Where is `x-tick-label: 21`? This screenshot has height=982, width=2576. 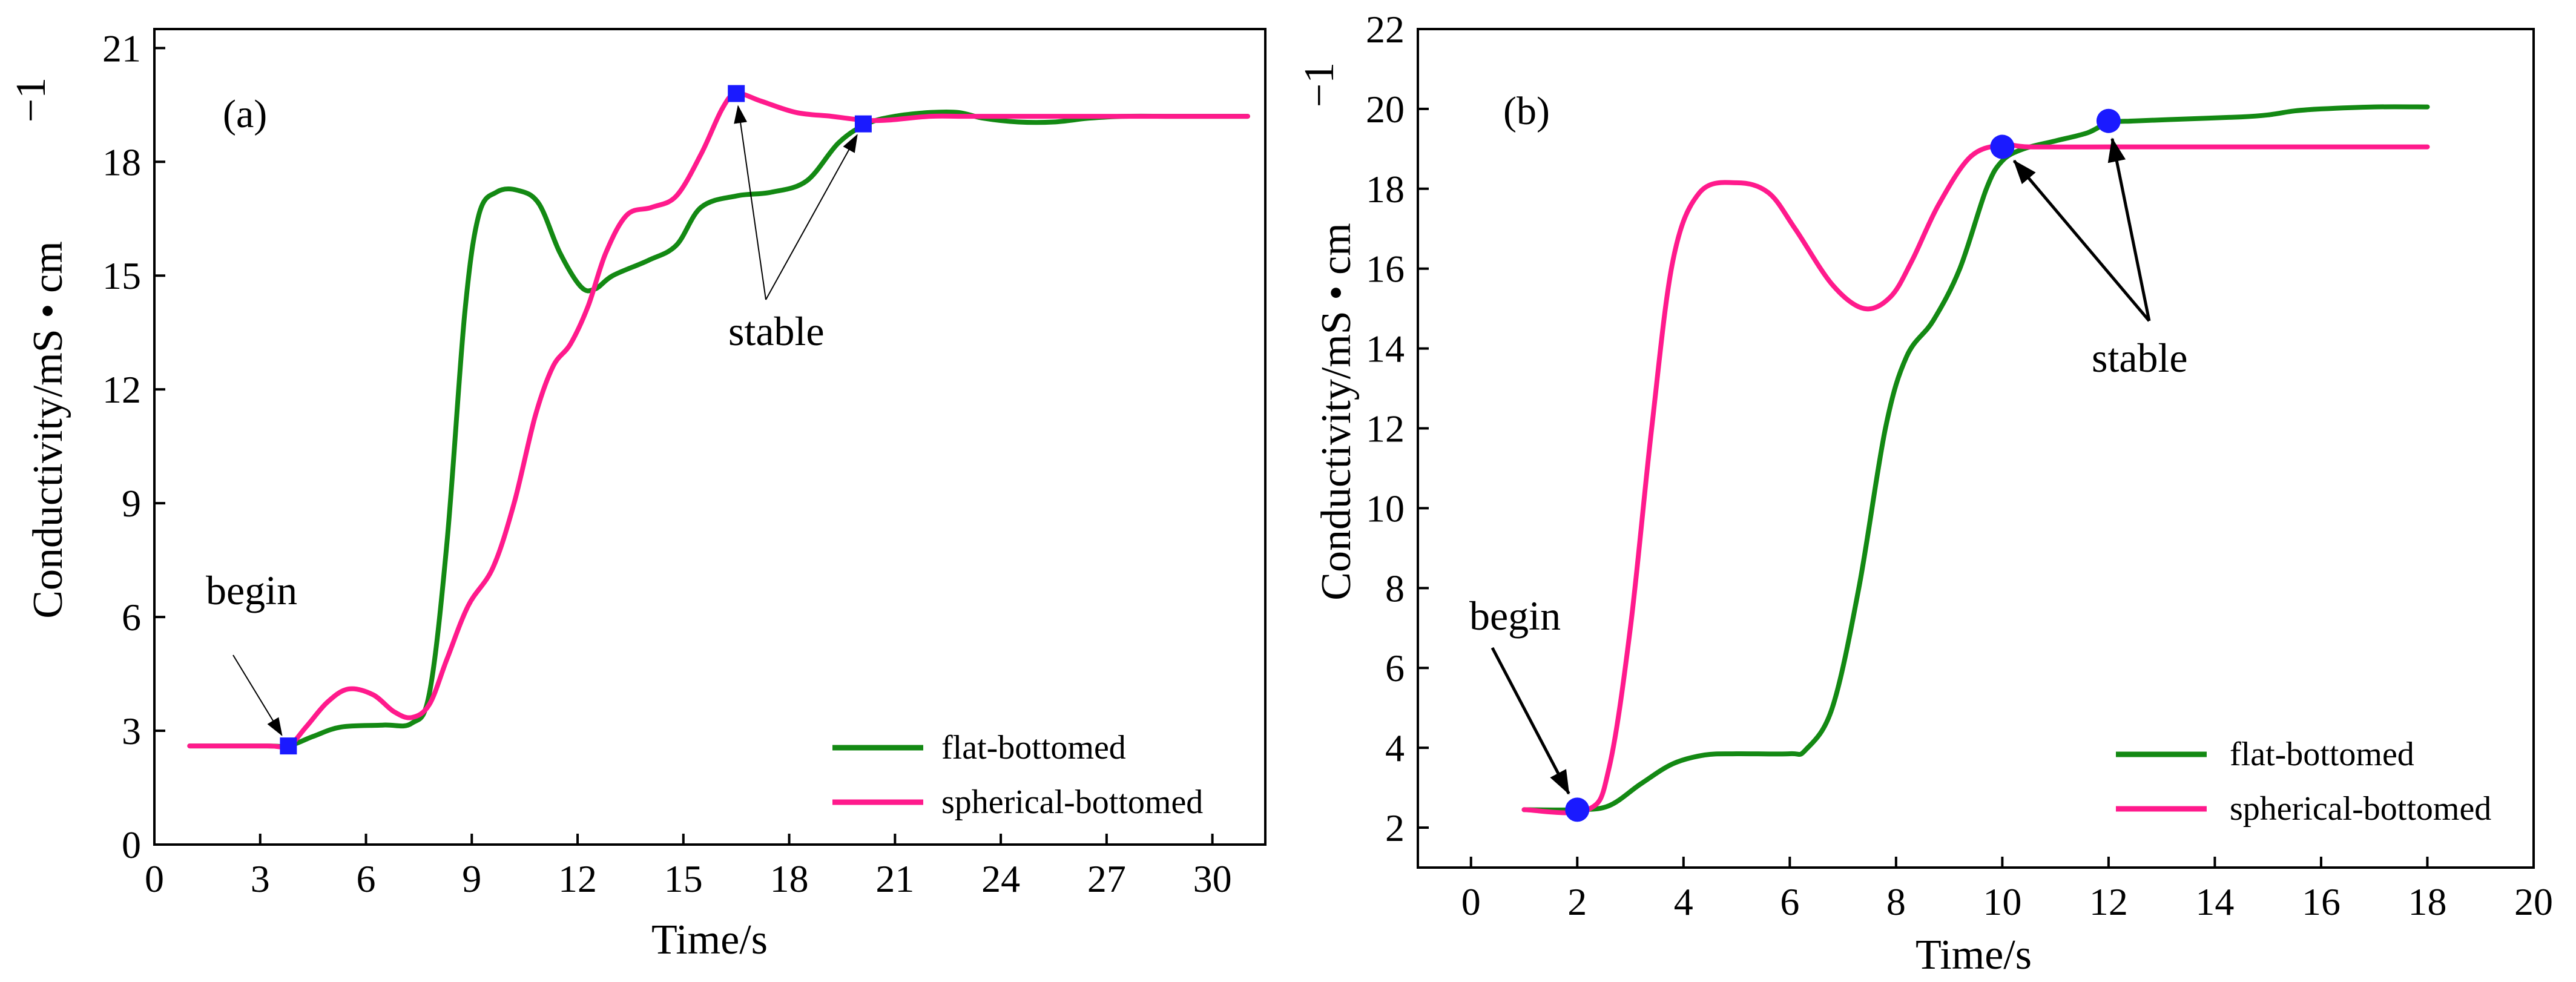 x-tick-label: 21 is located at coordinates (894, 879).